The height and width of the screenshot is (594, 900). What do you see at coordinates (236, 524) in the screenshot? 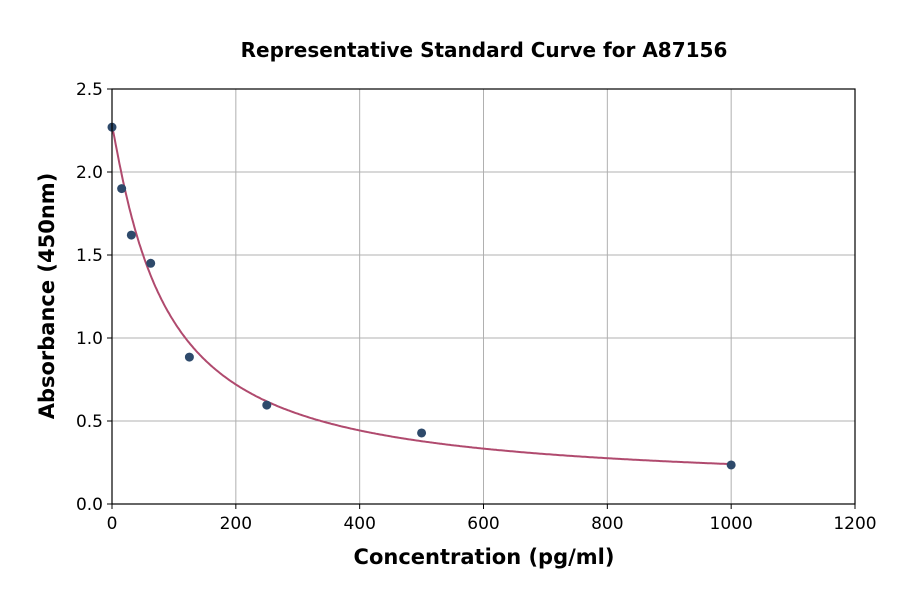
I see `x-tick-label: 200` at bounding box center [236, 524].